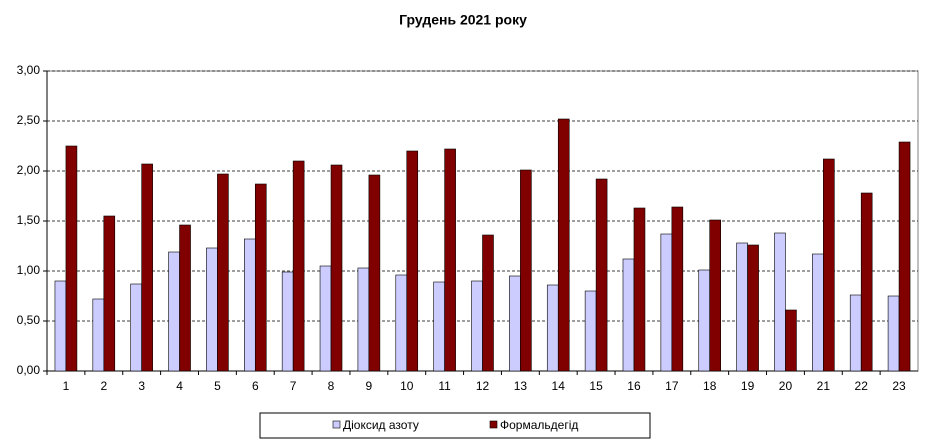 The height and width of the screenshot is (447, 927). What do you see at coordinates (862, 386) in the screenshot?
I see `x-tick-label: 22` at bounding box center [862, 386].